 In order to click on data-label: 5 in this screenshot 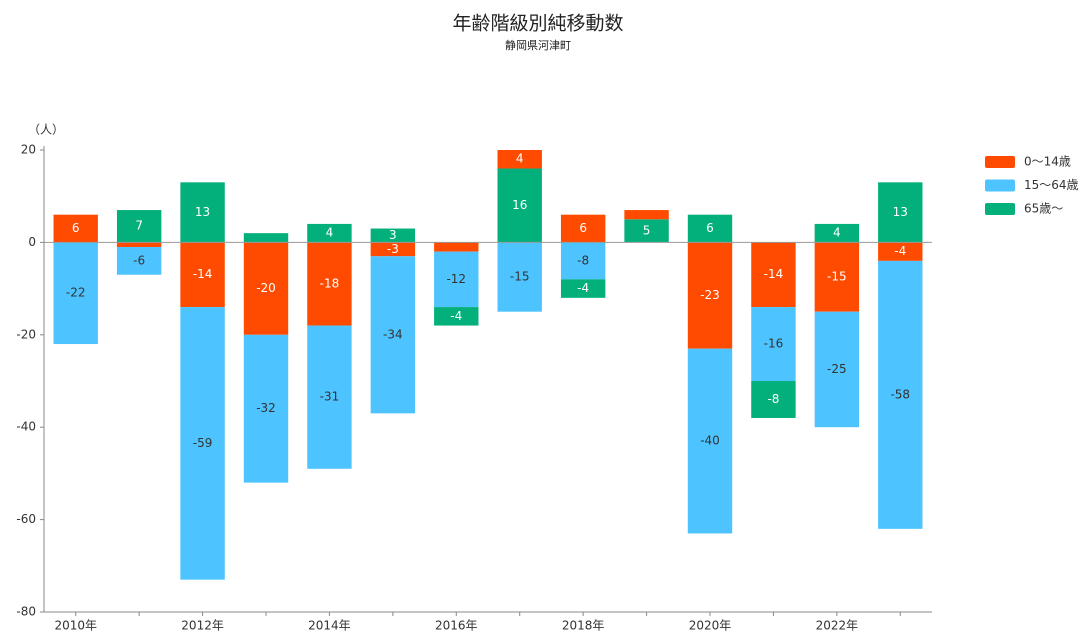, I will do `click(647, 230)`.